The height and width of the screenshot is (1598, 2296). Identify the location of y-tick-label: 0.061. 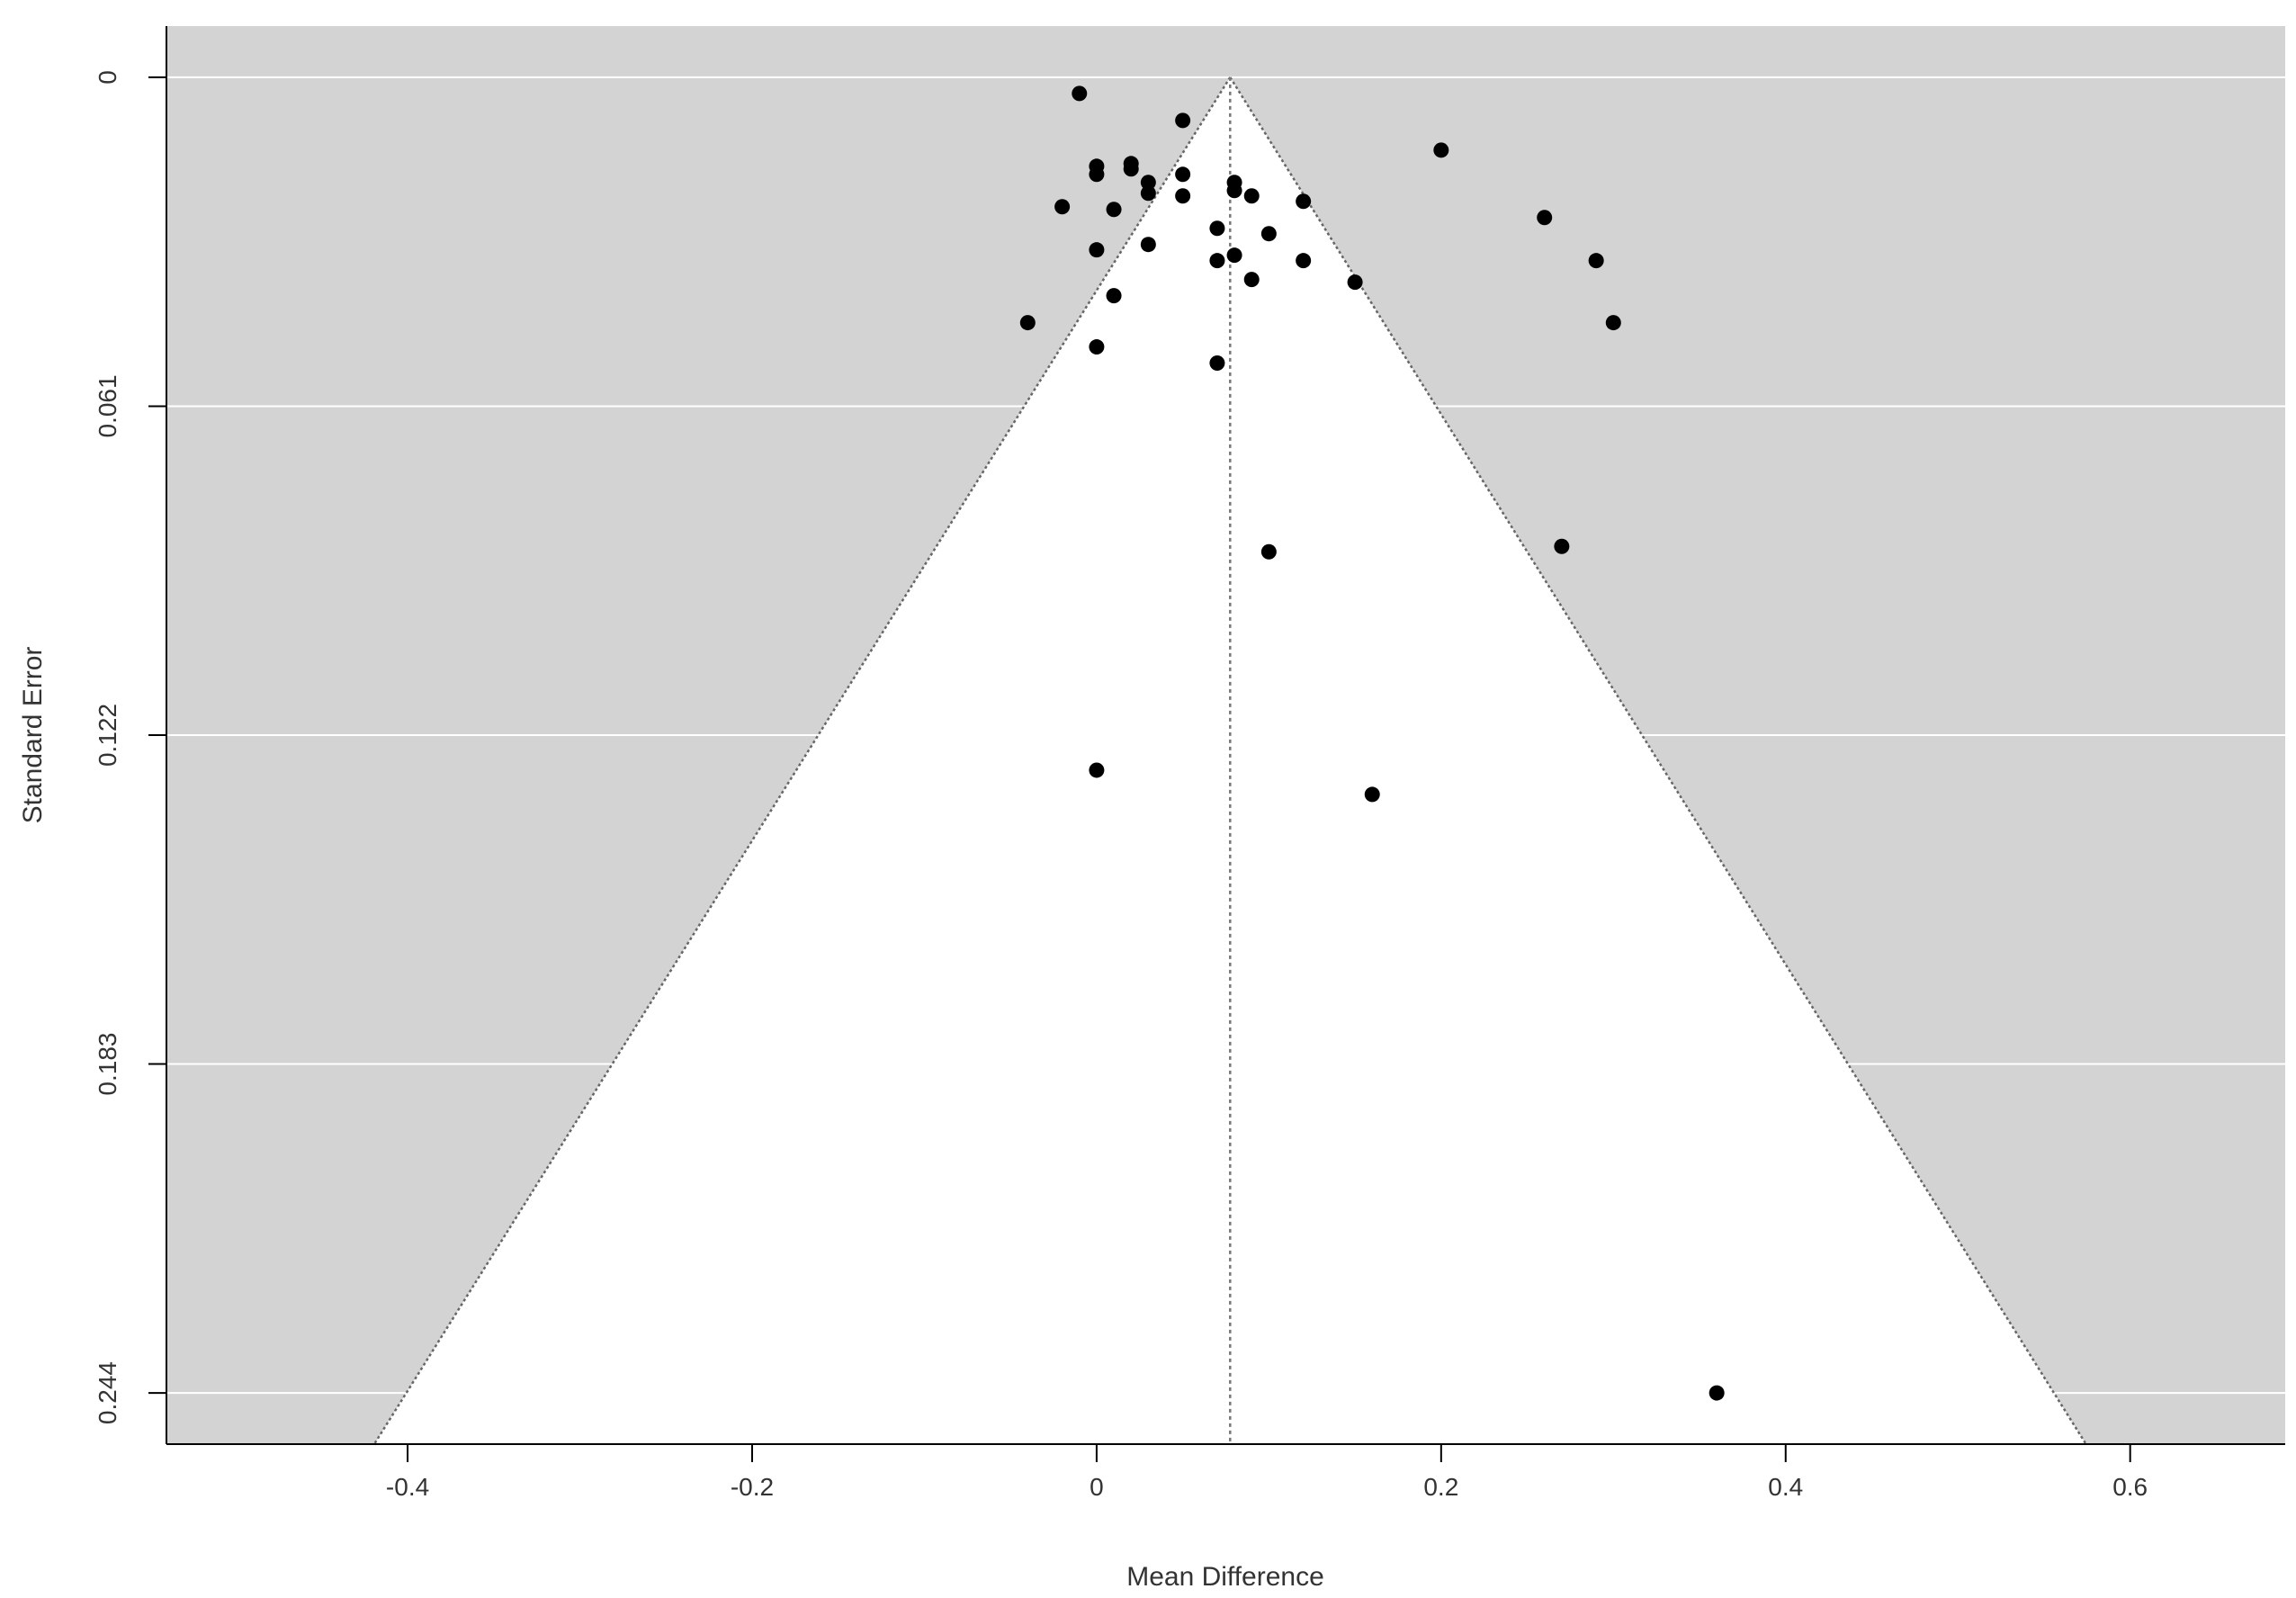
(107, 405).